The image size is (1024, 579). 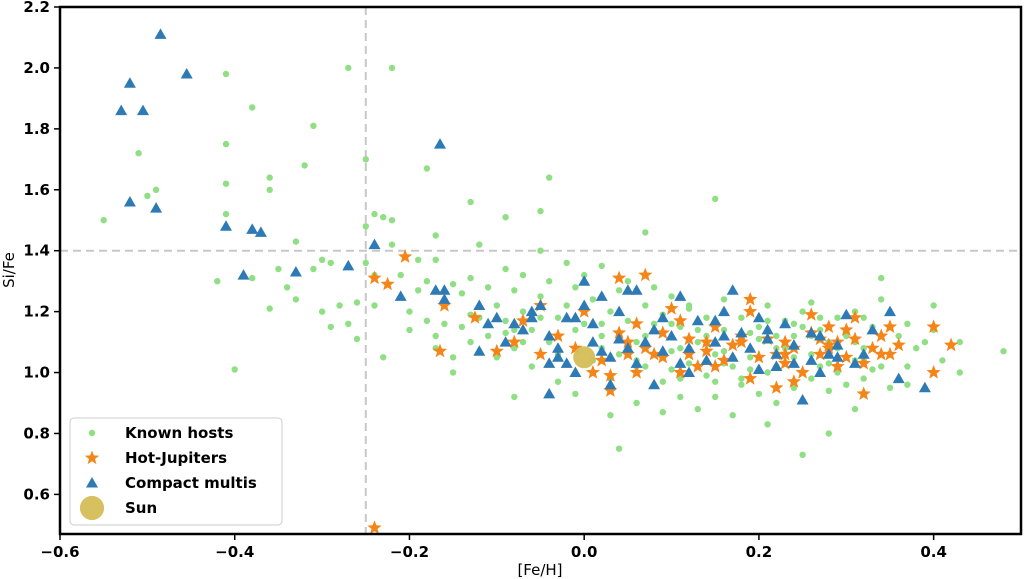 I want to click on sun-series, so click(x=584, y=357).